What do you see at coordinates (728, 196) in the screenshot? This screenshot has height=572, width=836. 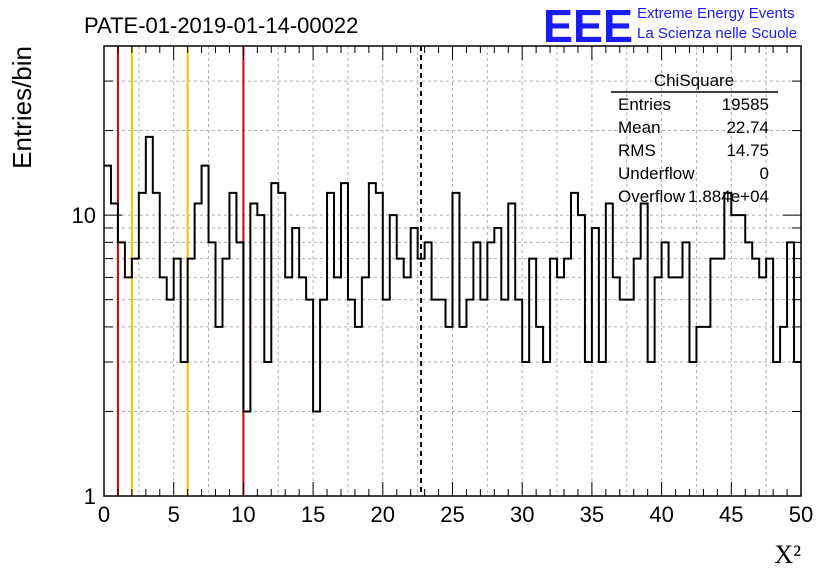 I see `stats-row-value: 1.884e+04` at bounding box center [728, 196].